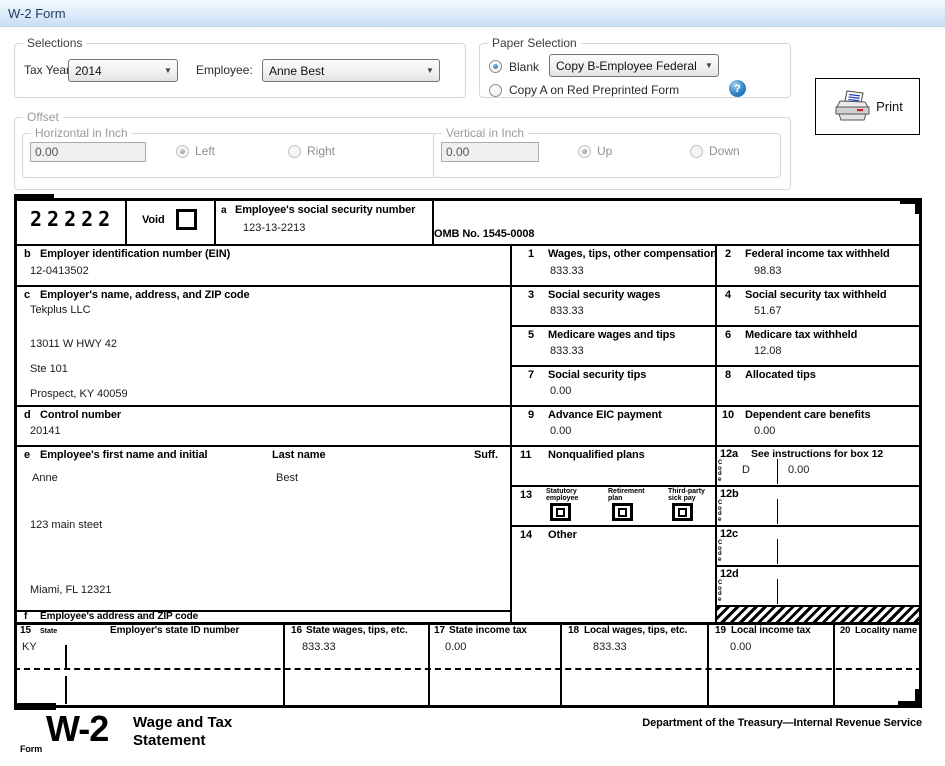 The height and width of the screenshot is (766, 945). What do you see at coordinates (724, 151) in the screenshot?
I see `down-radio-label: Down` at bounding box center [724, 151].